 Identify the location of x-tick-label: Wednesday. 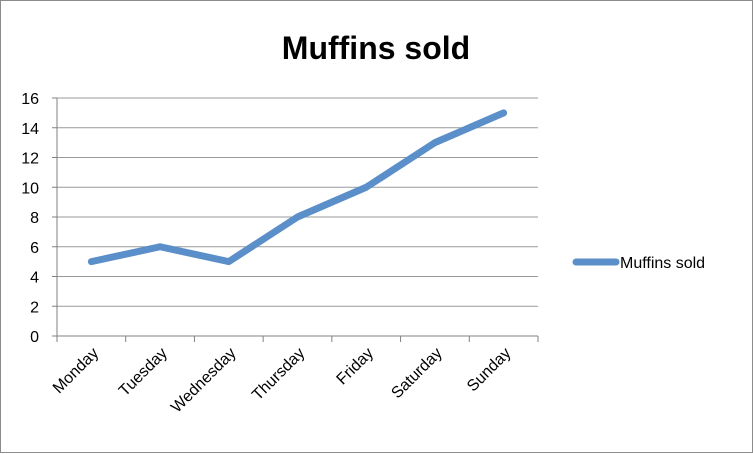
(204, 381).